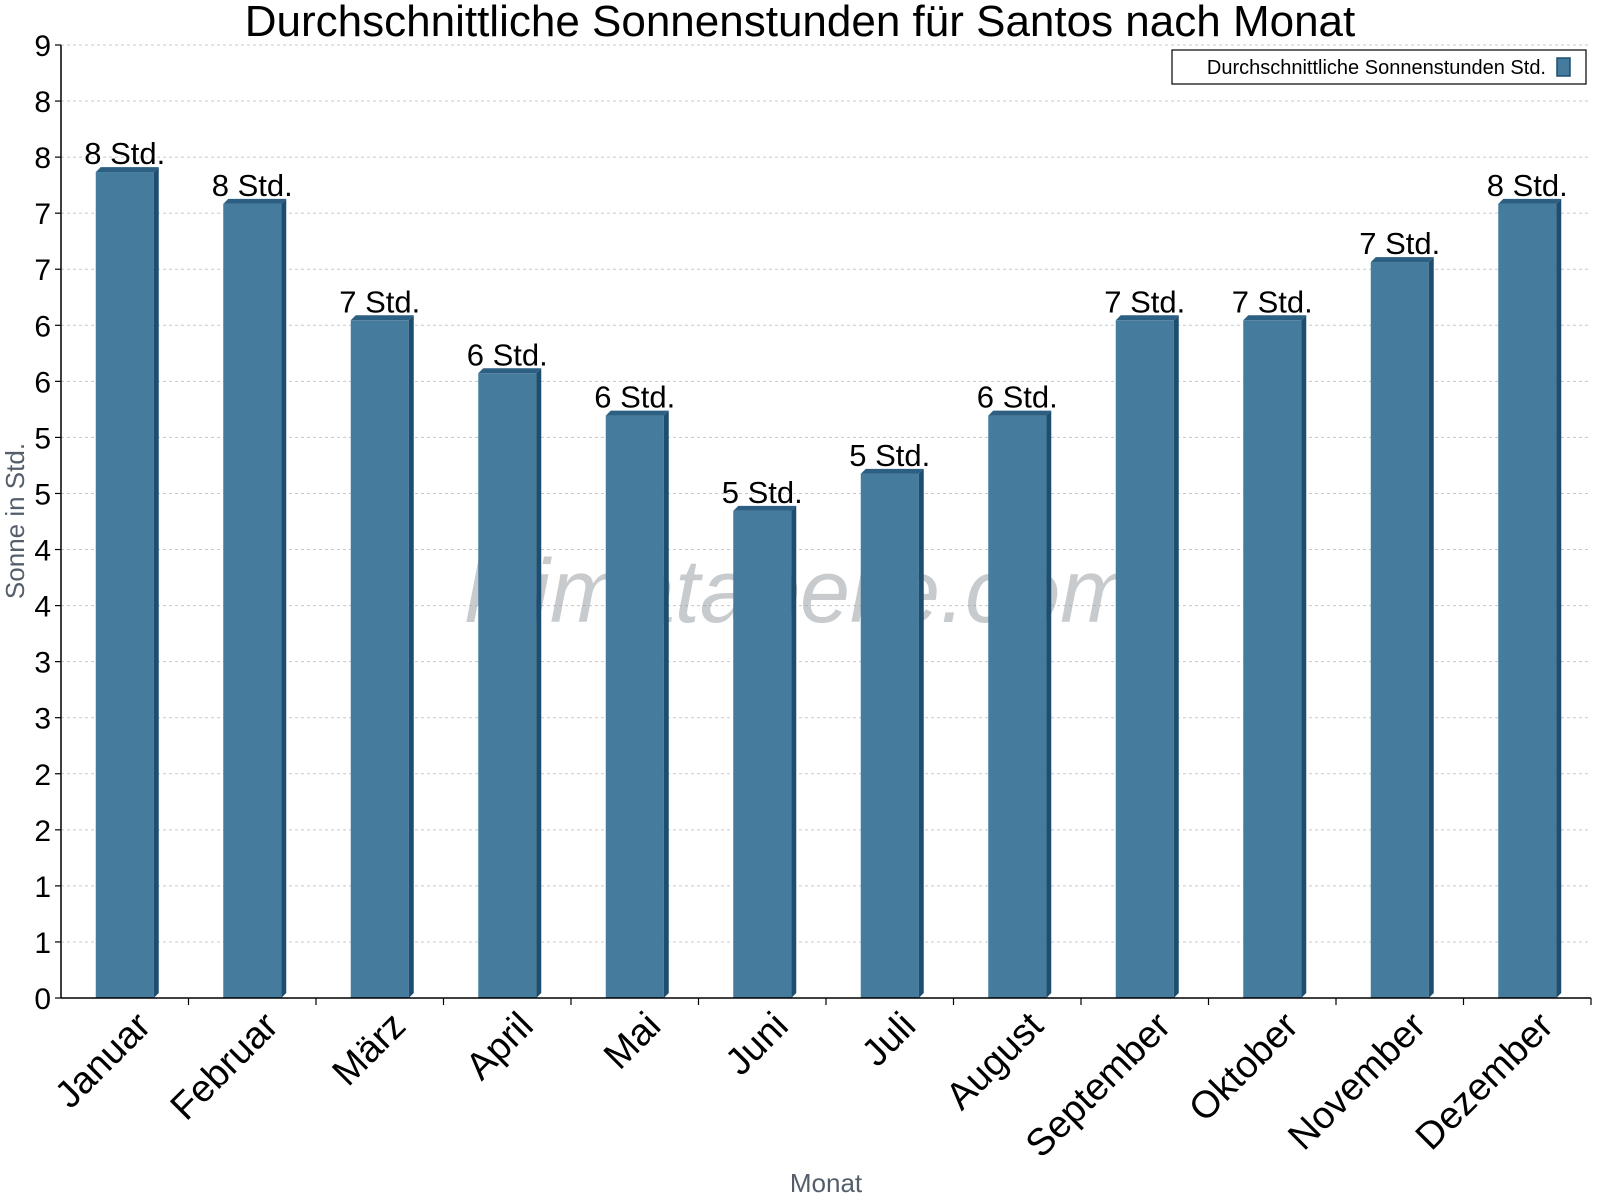 This screenshot has width=1600, height=1200. Describe the element at coordinates (225, 1066) in the screenshot. I see `x-tick-label: Februar` at that location.